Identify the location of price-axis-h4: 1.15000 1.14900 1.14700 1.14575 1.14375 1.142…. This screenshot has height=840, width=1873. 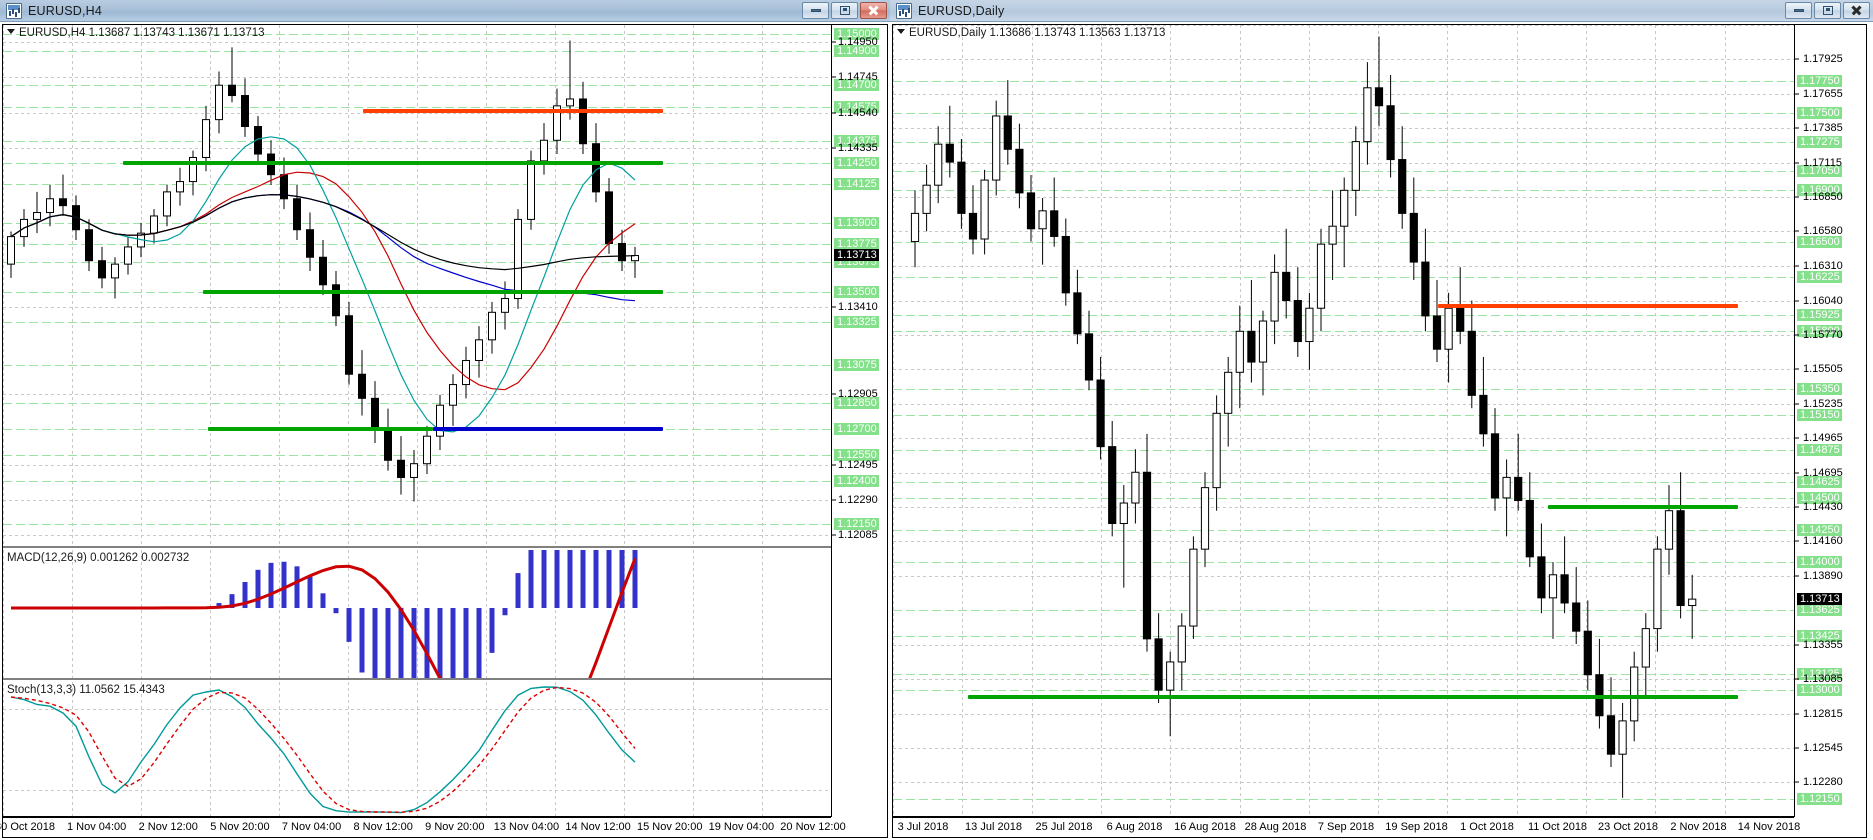
(859, 421).